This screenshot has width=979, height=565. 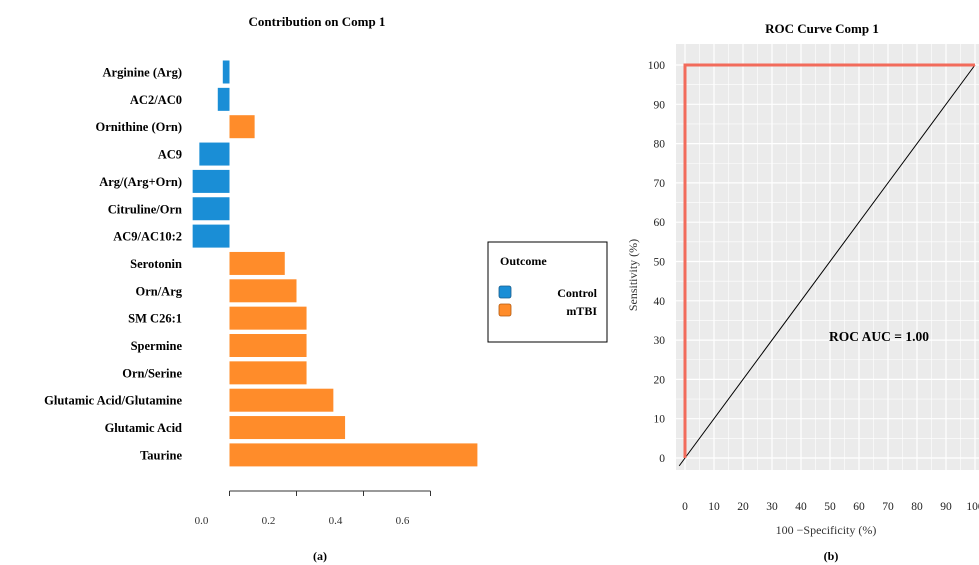 I want to click on category-label-arginine-arg: Arginine (Arg), so click(x=143, y=73).